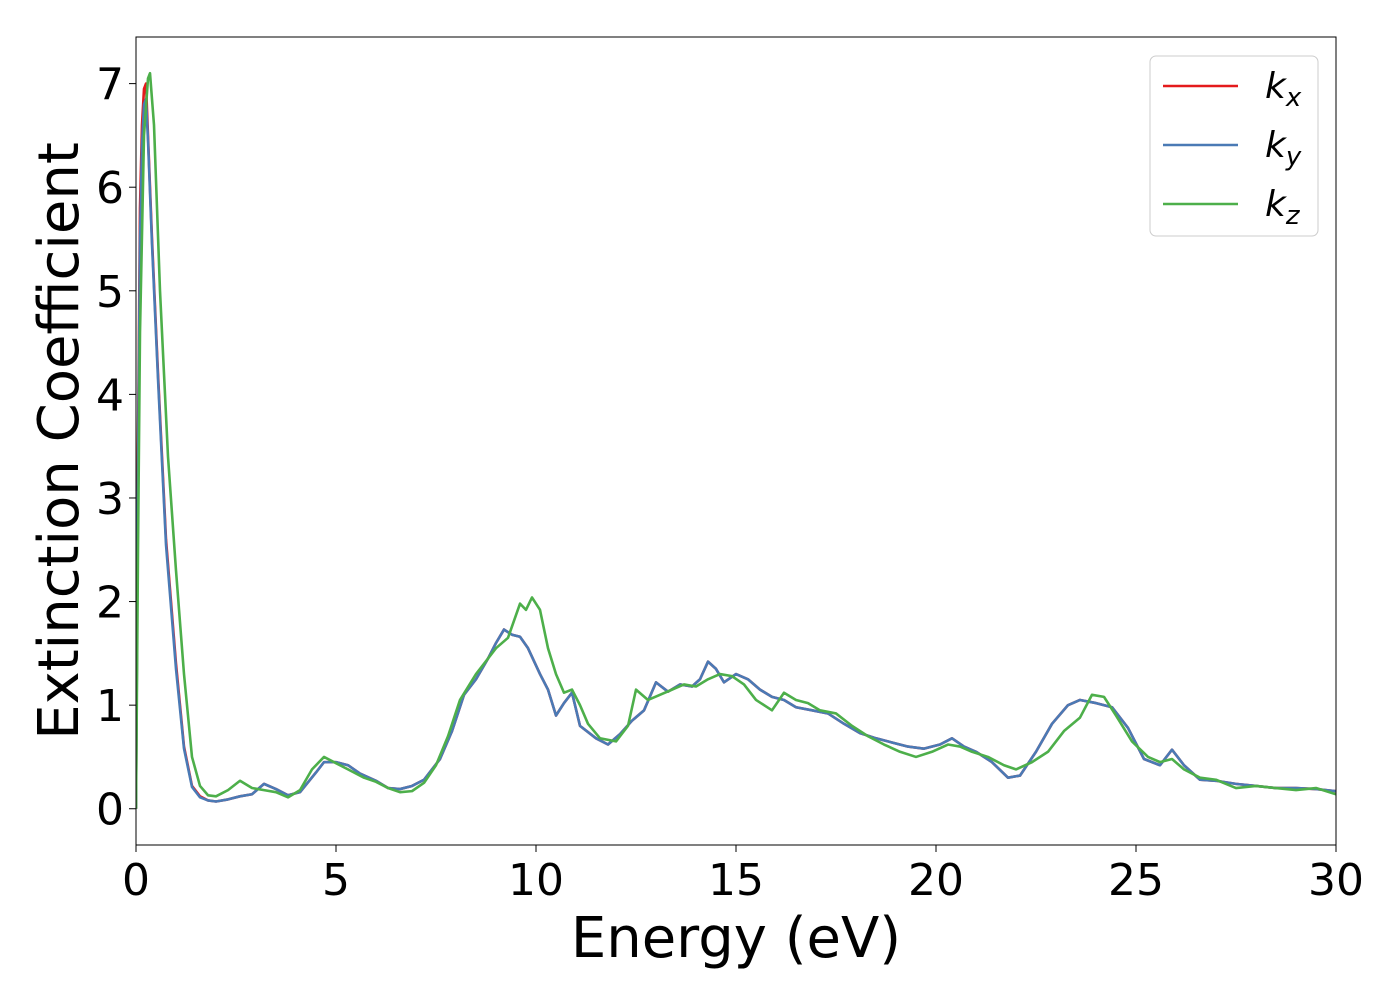 This screenshot has width=1400, height=1000. Describe the element at coordinates (110, 499) in the screenshot. I see `y-tick-label: 3` at that location.